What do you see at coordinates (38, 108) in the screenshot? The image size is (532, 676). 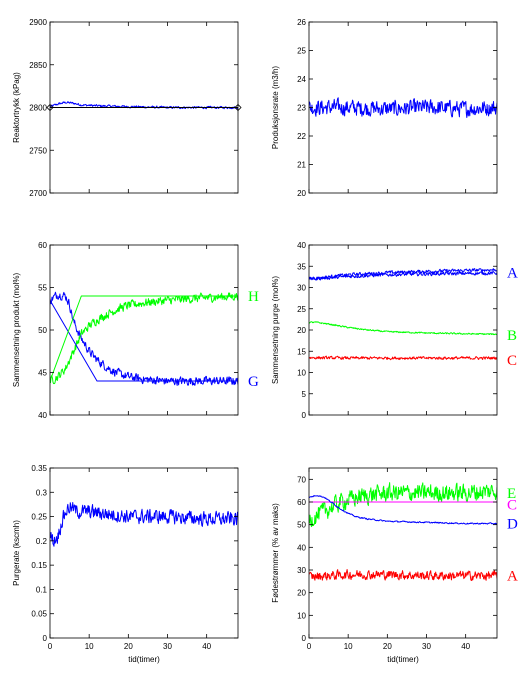 I see `y-tick-label: 2800` at bounding box center [38, 108].